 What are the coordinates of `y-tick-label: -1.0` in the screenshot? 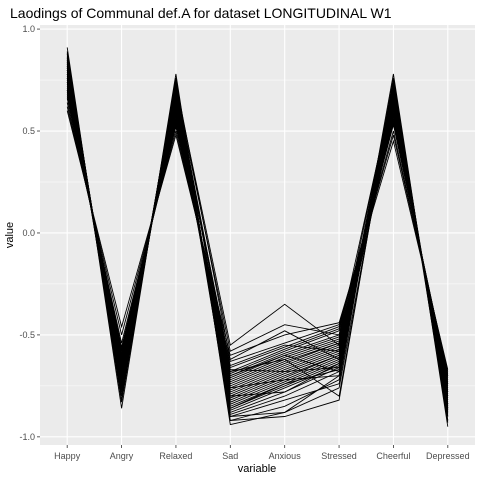 It's located at (27, 437).